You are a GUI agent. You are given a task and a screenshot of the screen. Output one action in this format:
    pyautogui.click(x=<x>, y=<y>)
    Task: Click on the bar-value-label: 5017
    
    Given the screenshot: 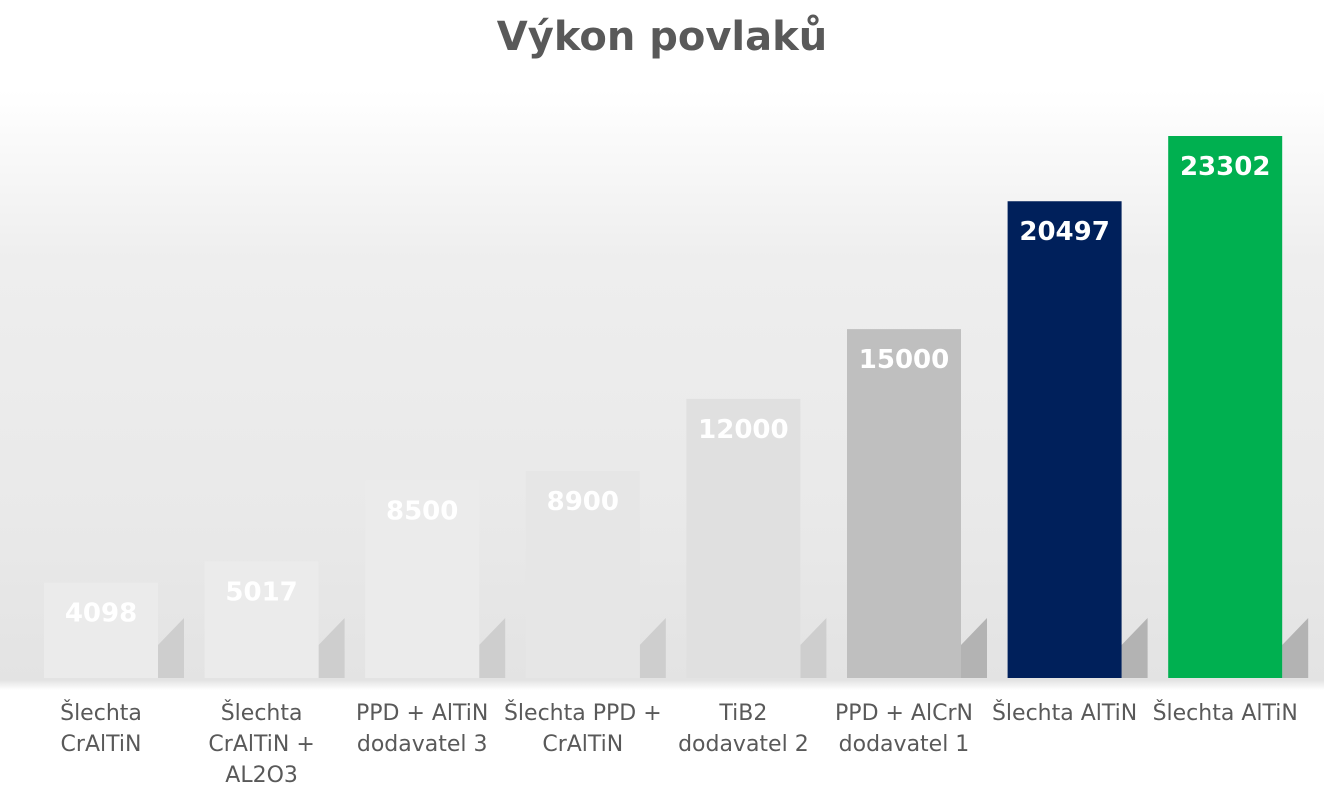 What is the action you would take?
    pyautogui.click(x=261, y=592)
    